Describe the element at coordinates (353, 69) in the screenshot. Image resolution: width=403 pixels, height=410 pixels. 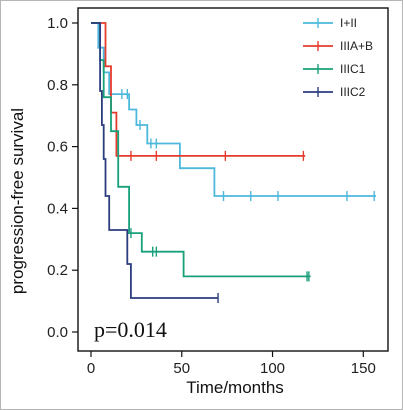
I see `legend-label-iiic1: IIIC1` at that location.